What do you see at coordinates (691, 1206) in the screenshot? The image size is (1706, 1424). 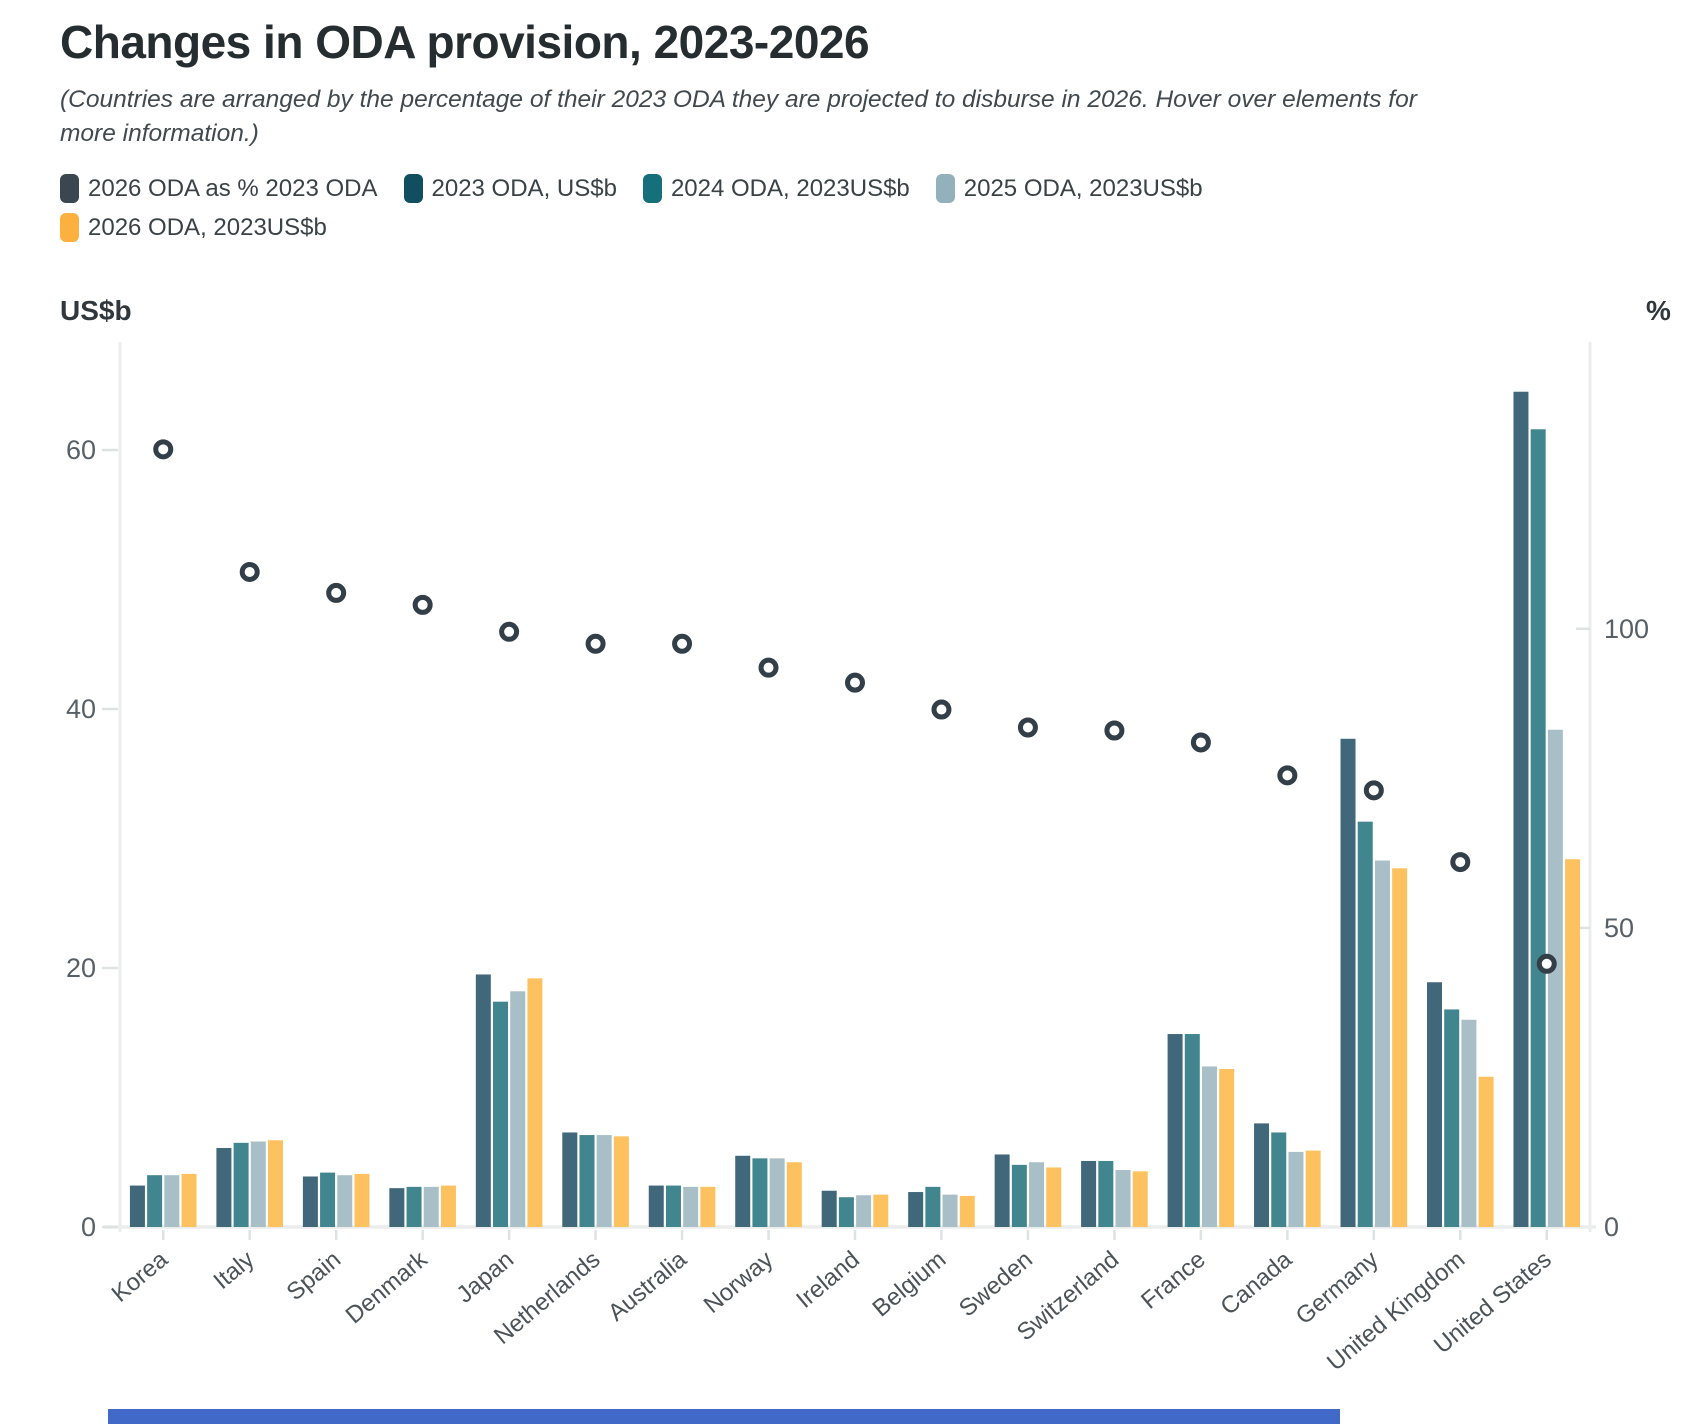 I see `bar-2025-australia` at bounding box center [691, 1206].